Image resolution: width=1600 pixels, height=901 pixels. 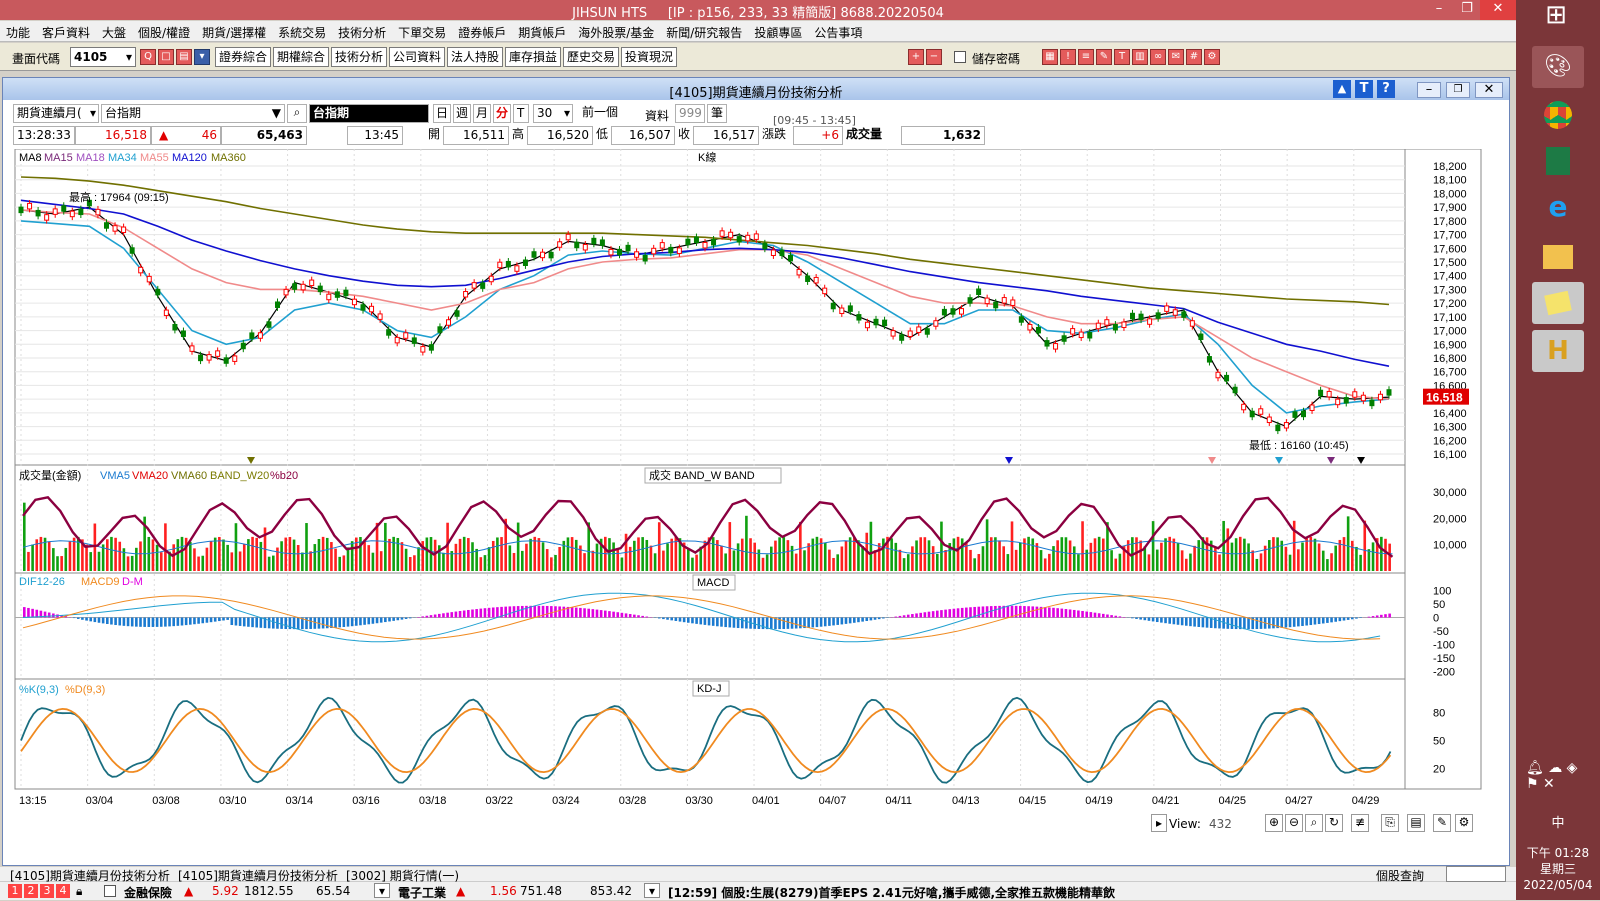 I want to click on zoom-out-icon: ⊖, so click(x=1294, y=823).